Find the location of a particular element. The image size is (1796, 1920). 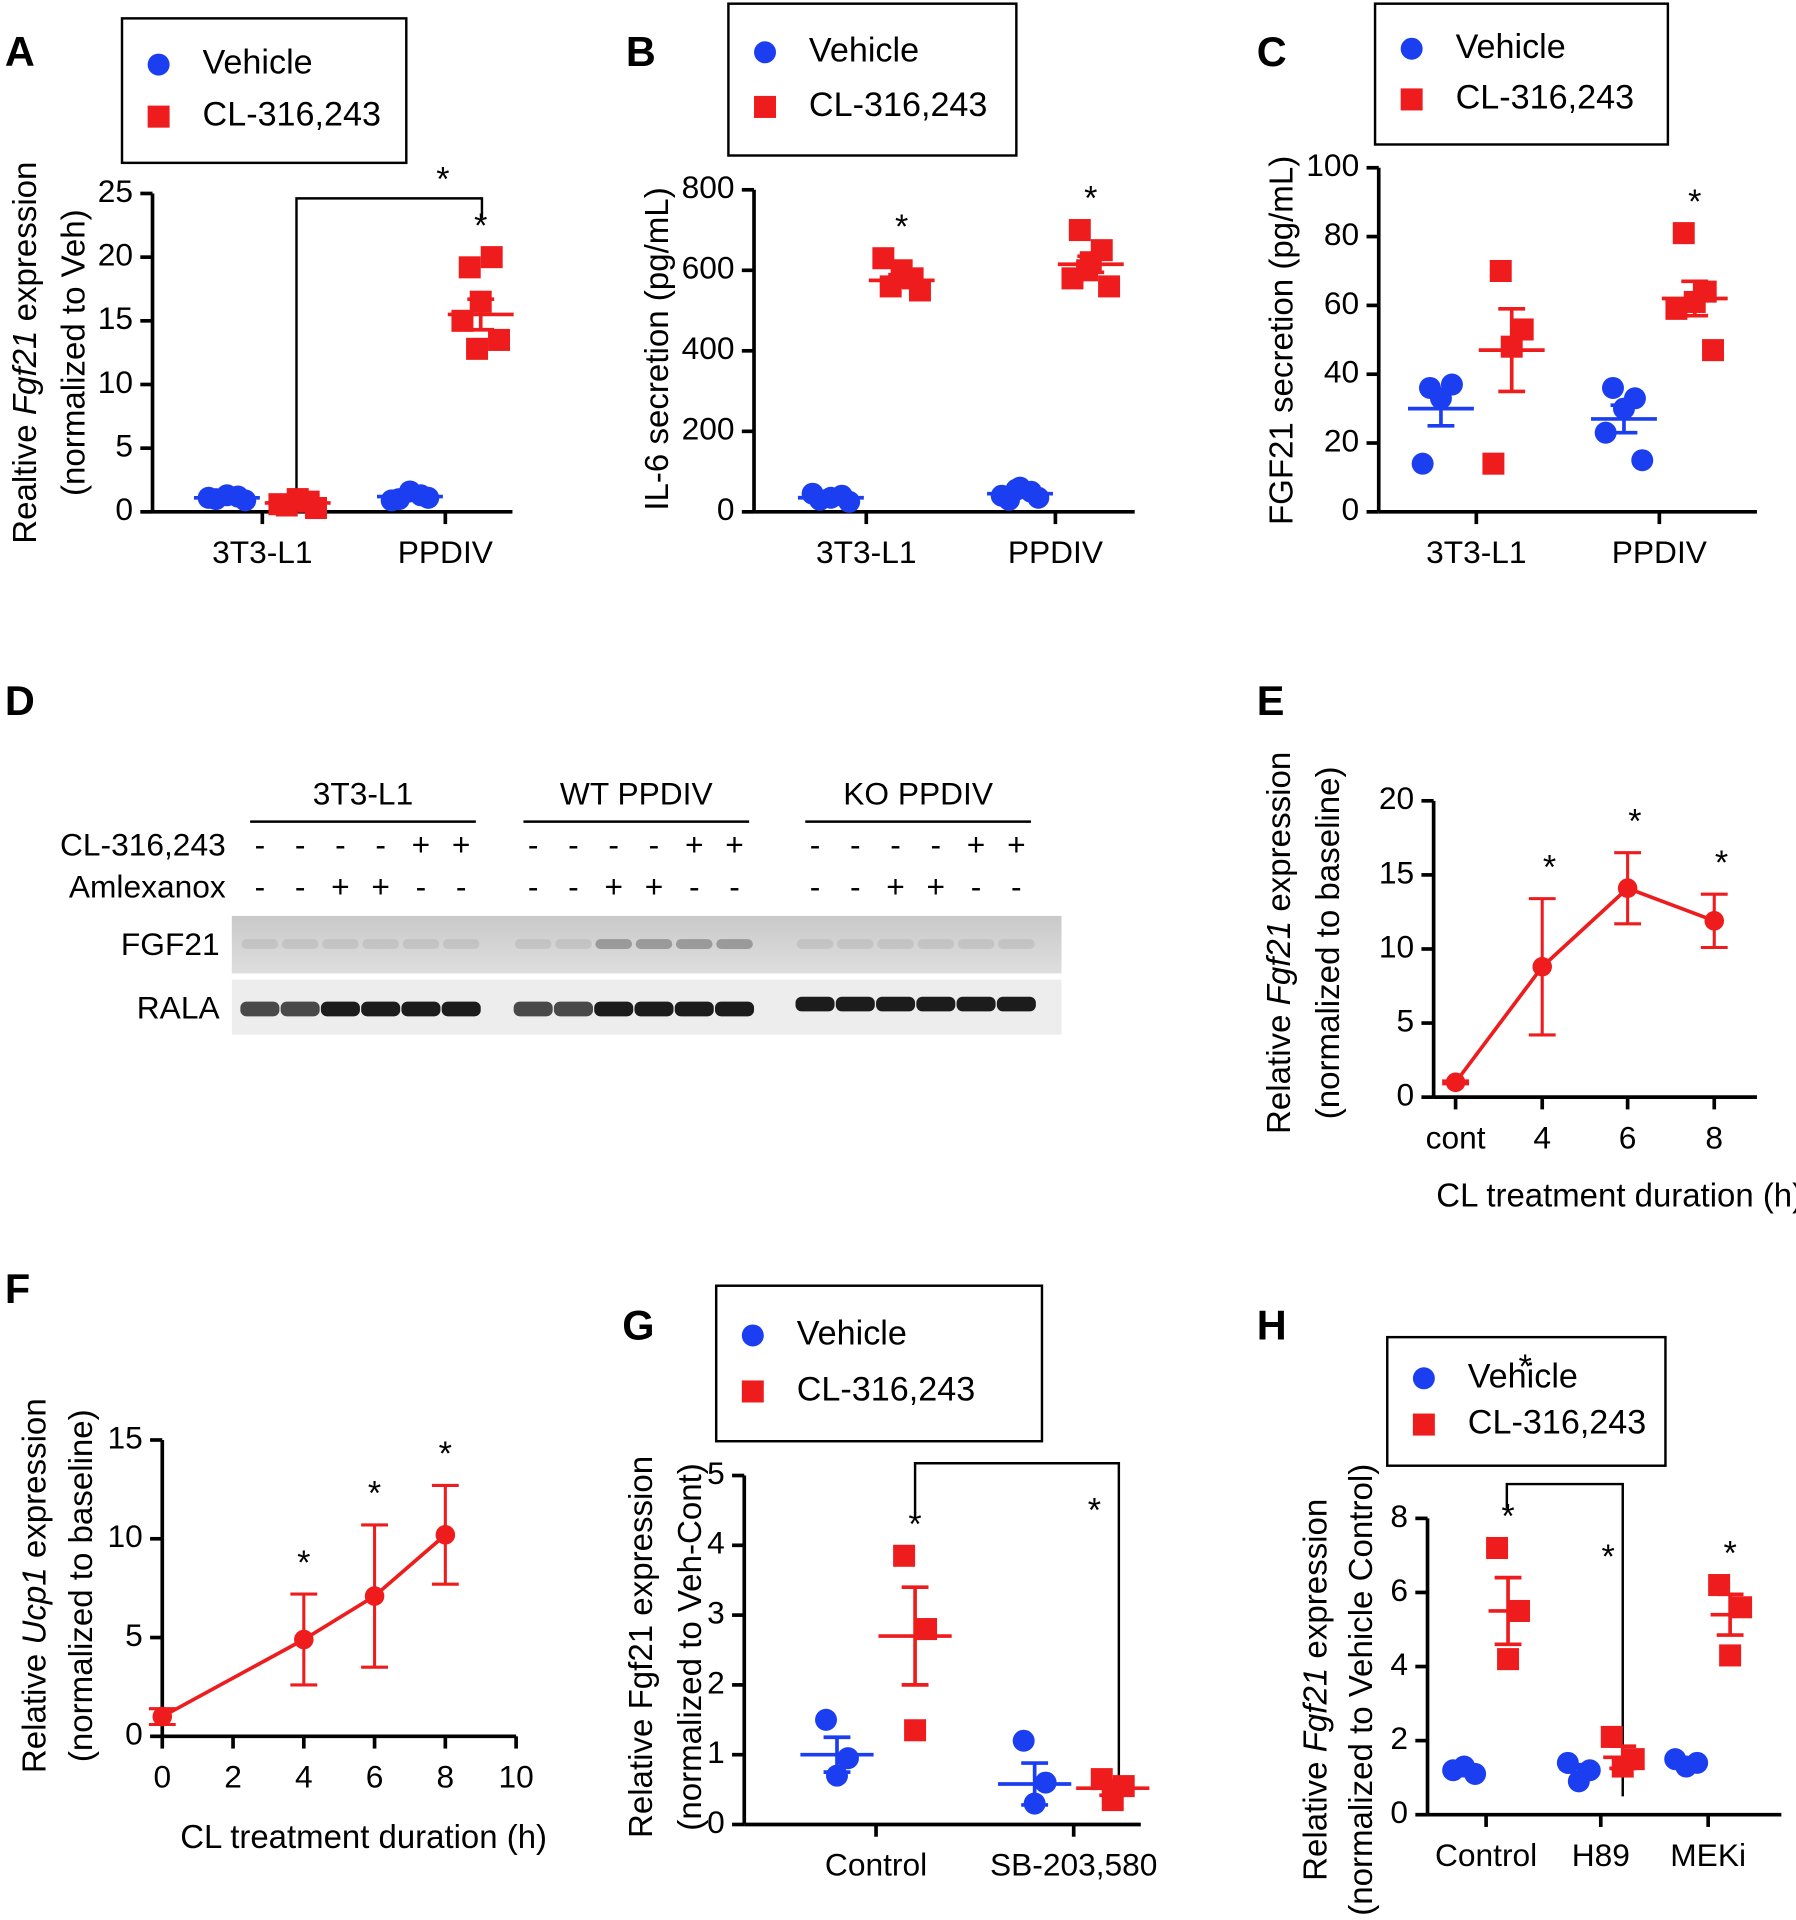

x-tick-label: Control is located at coordinates (876, 1865).